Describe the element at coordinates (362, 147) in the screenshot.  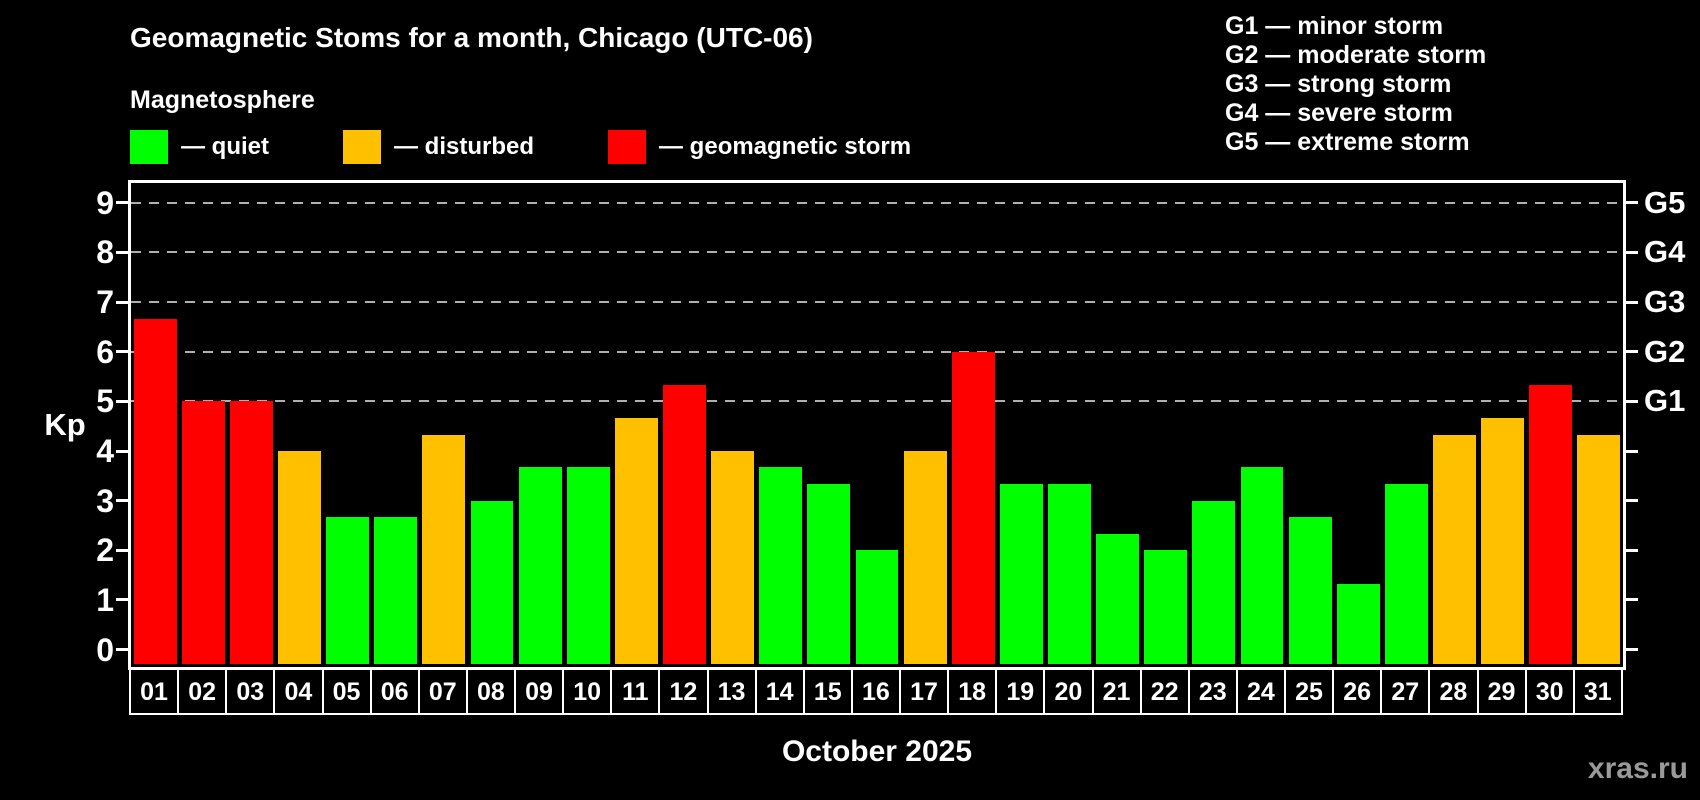
I see `legend-swatch-disturbed` at that location.